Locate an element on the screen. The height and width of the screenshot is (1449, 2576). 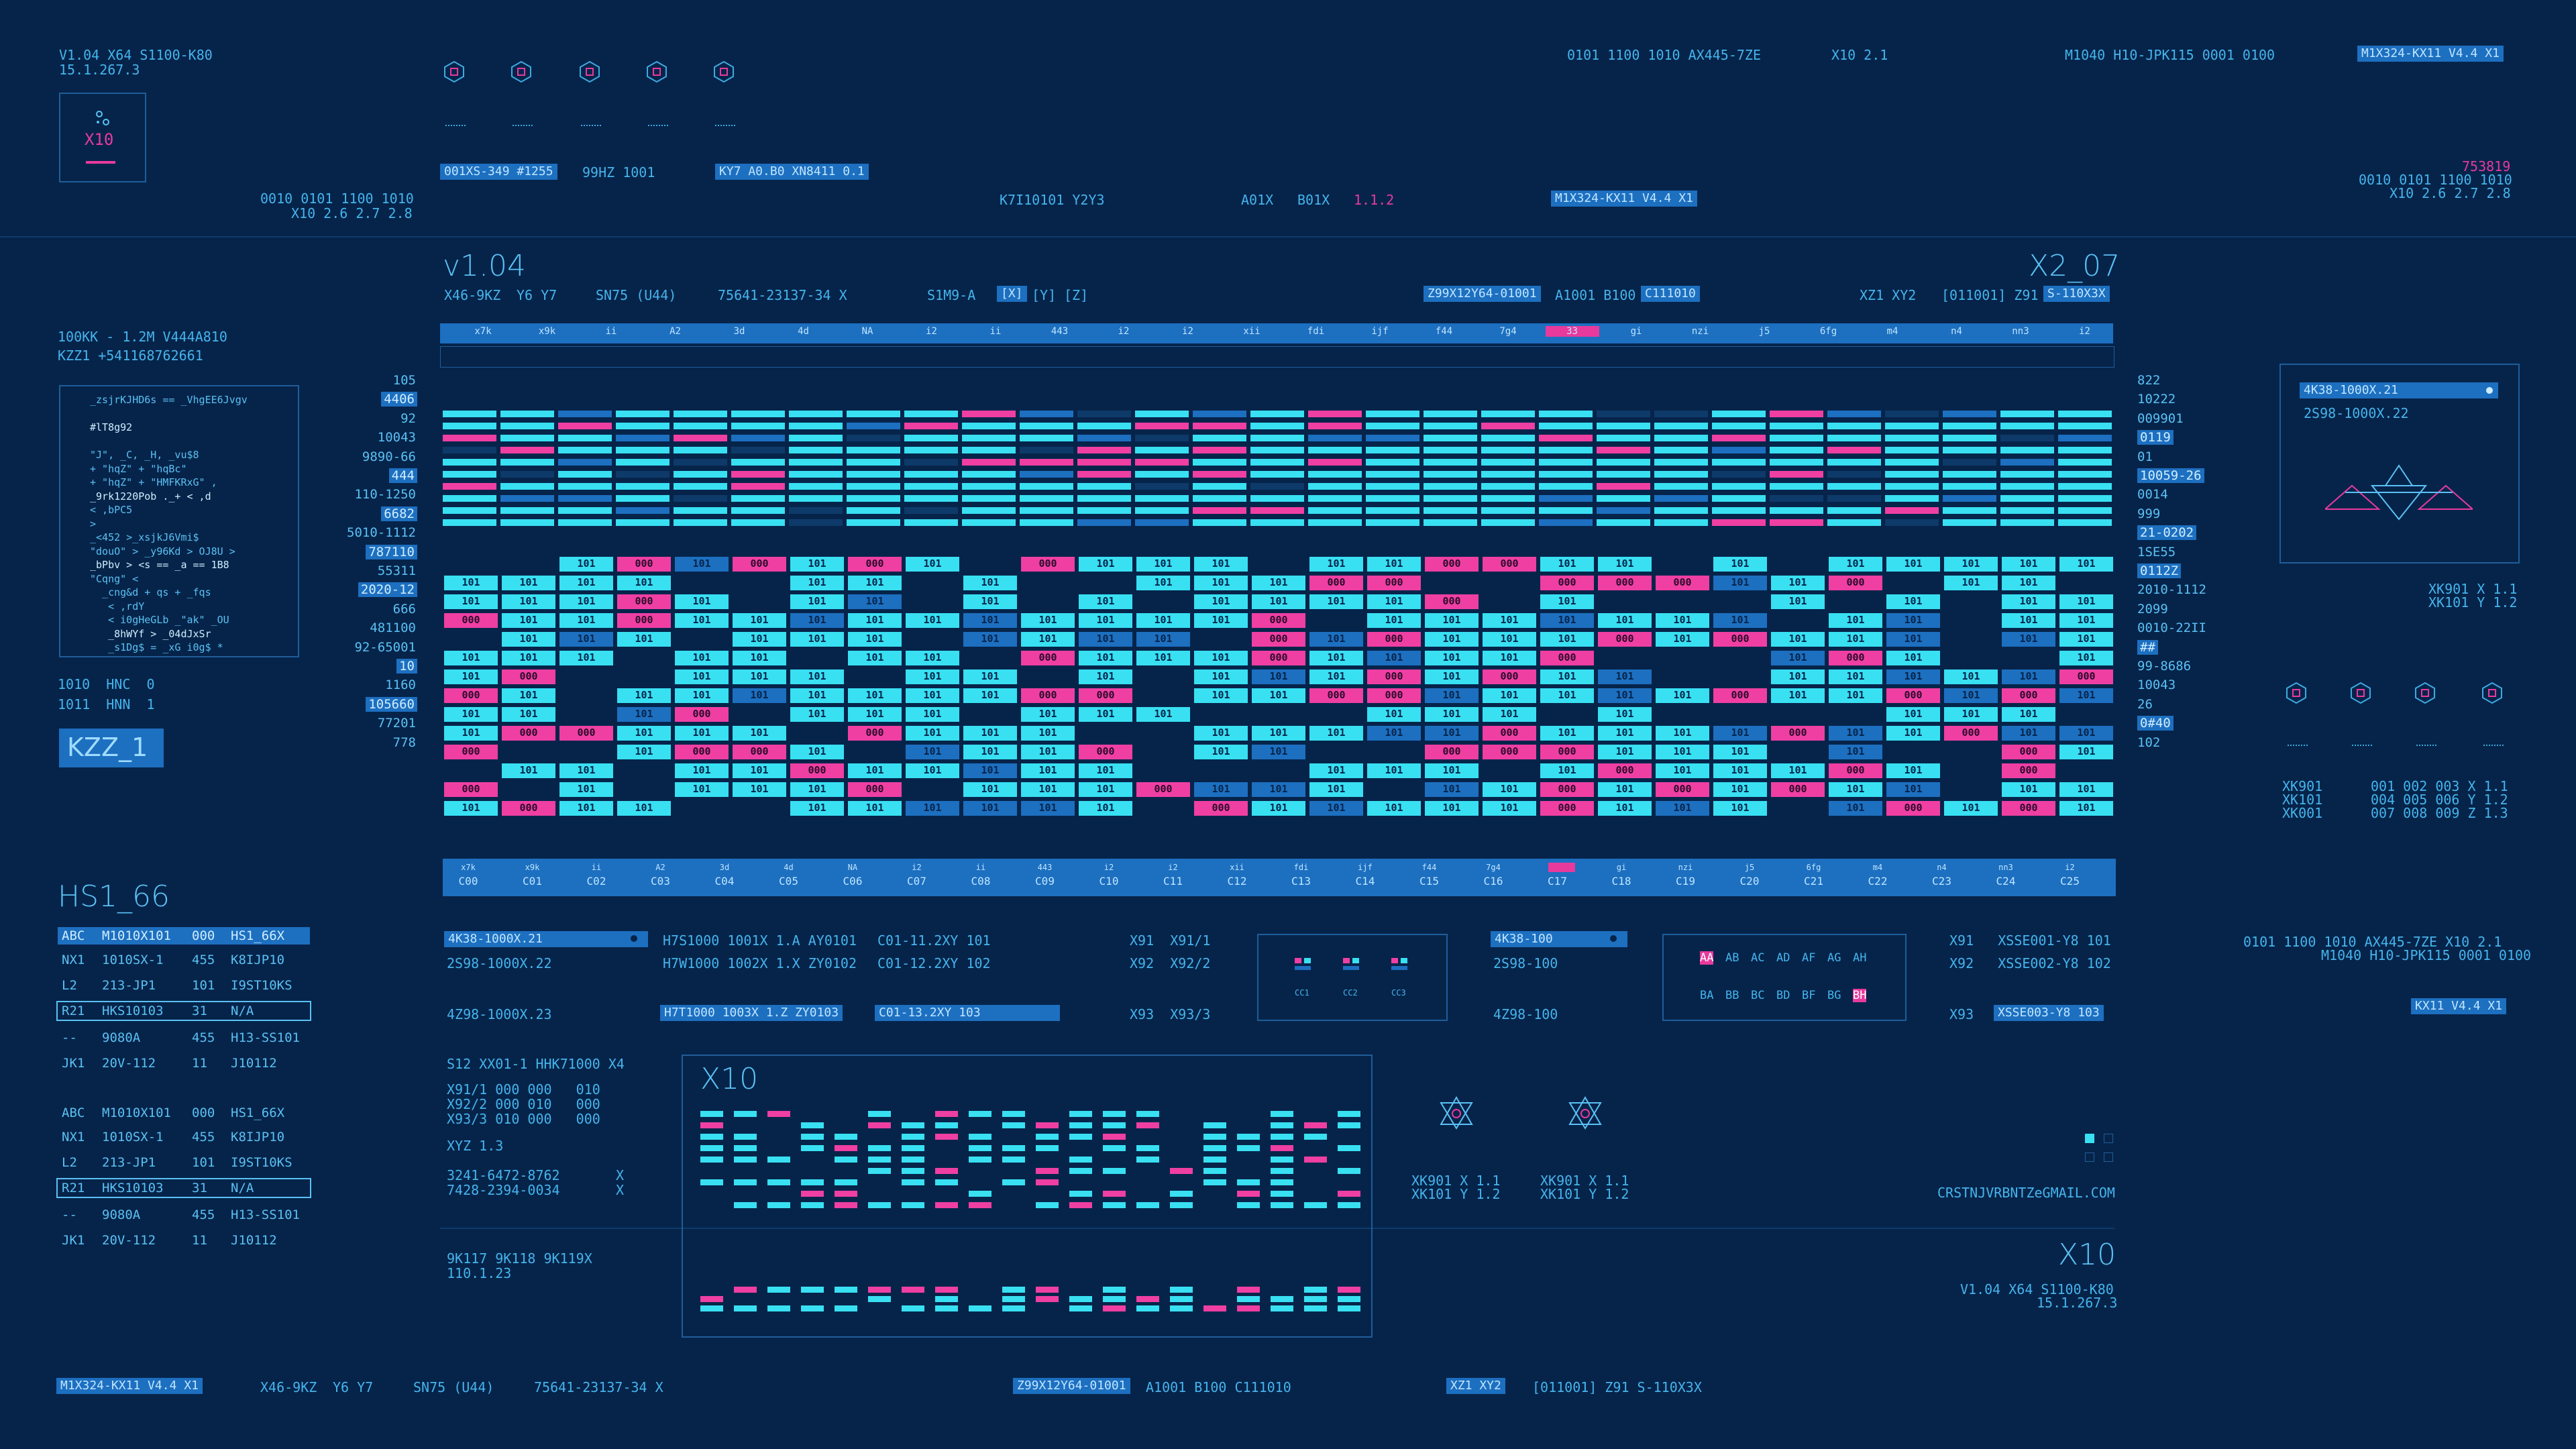
hdr-bracket-z: [Z] is located at coordinates (1076, 295).